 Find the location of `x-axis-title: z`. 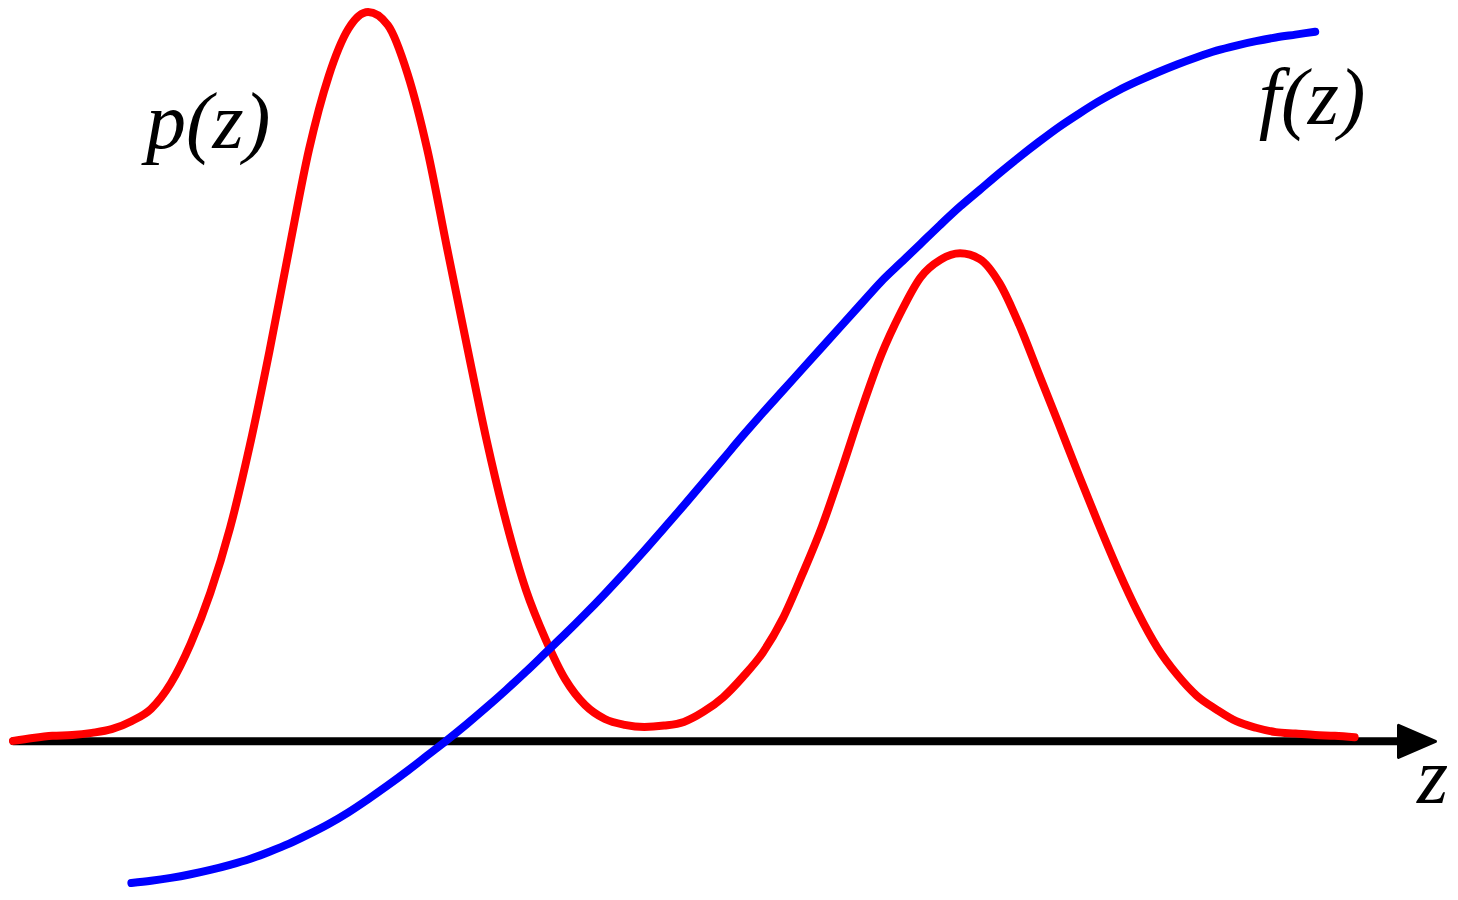

x-axis-title: z is located at coordinates (1432, 776).